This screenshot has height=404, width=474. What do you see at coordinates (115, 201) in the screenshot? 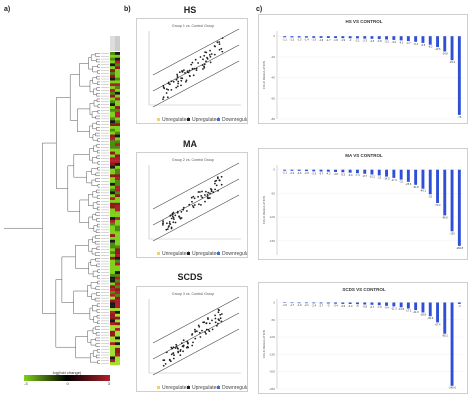
I see `heatmap-grid` at bounding box center [115, 201].